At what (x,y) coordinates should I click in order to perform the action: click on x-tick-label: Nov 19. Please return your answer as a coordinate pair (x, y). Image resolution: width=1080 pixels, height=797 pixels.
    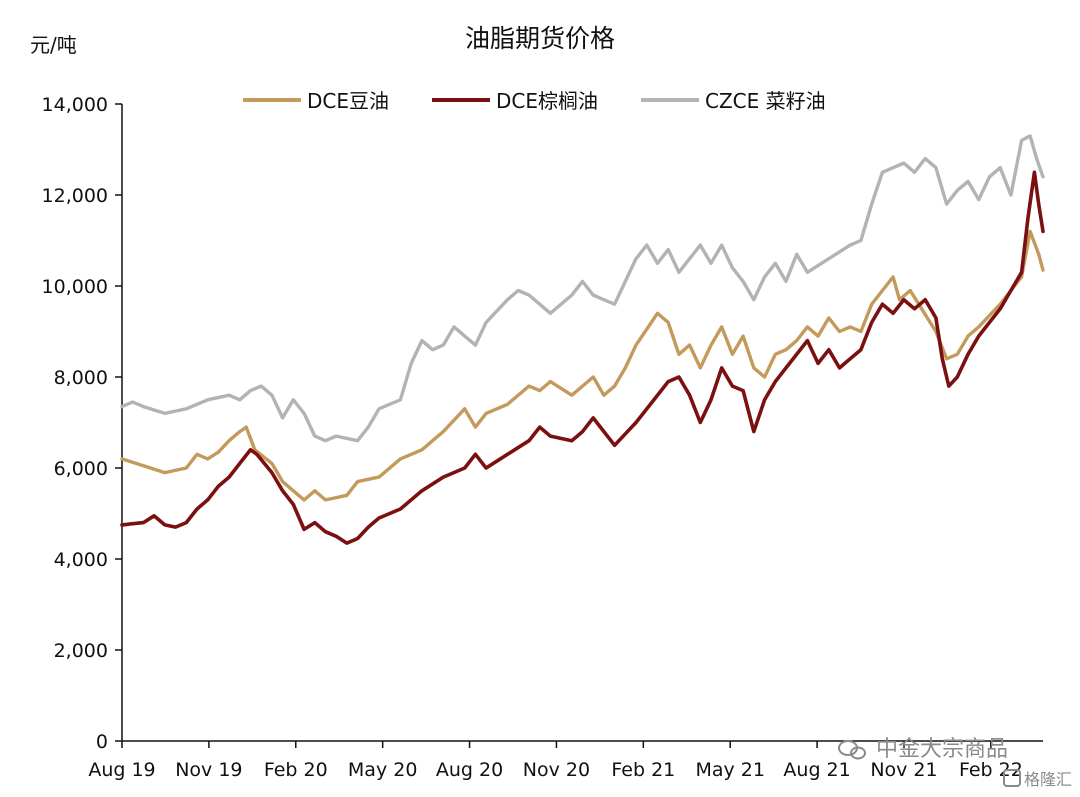
    Looking at the image, I should click on (208, 770).